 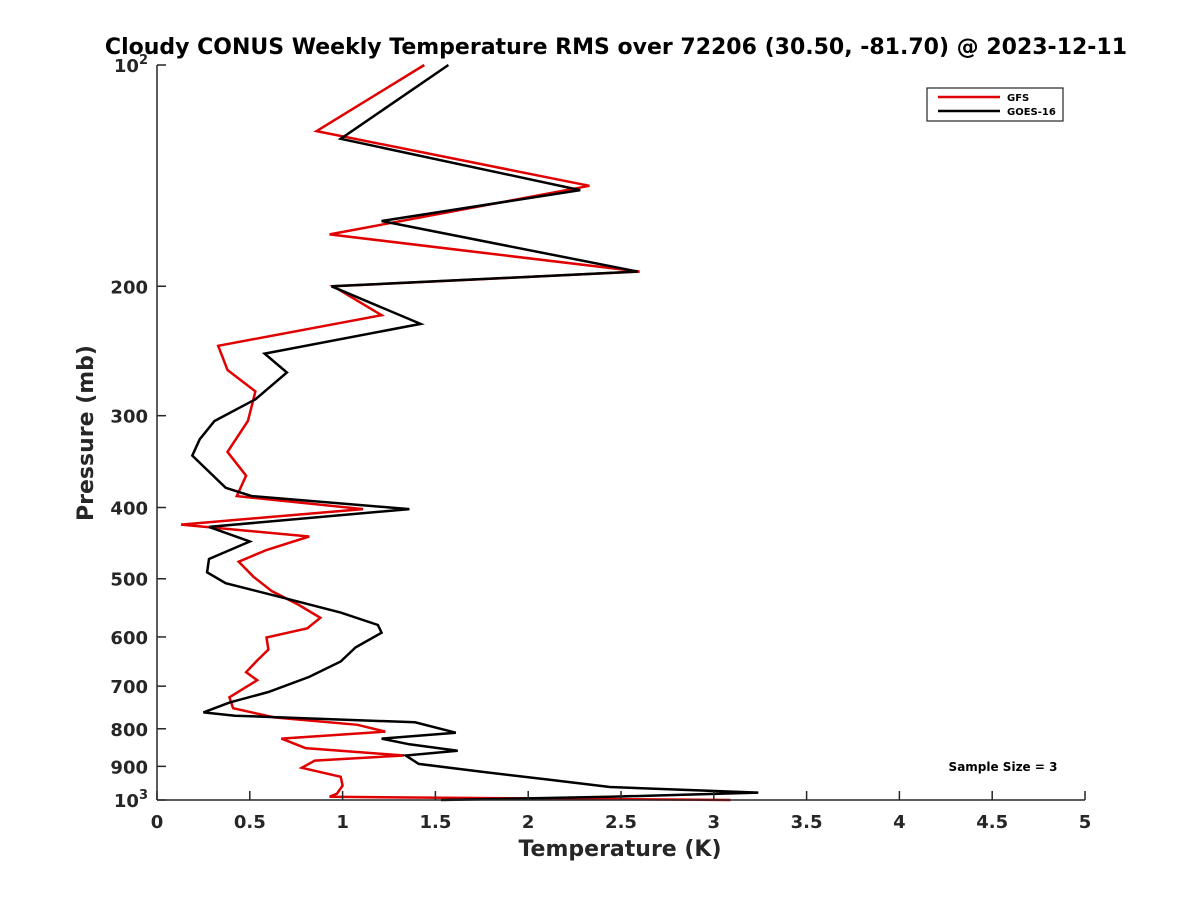 I want to click on x-tick-label: 3, so click(x=714, y=822).